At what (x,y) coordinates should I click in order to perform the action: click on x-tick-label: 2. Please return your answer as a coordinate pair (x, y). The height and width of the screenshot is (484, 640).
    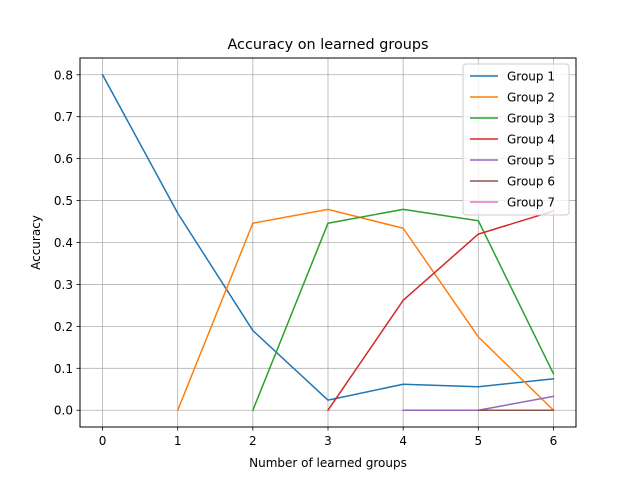
    Looking at the image, I should click on (253, 441).